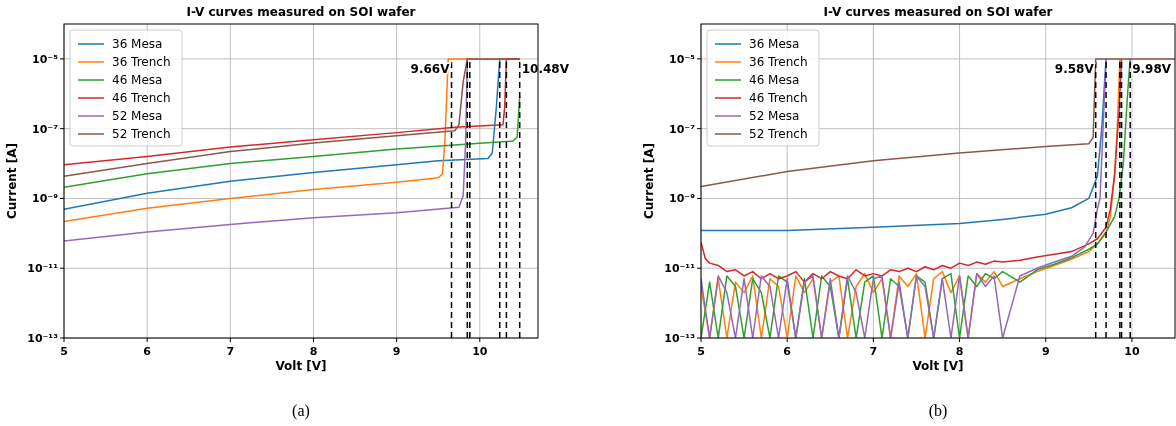 The width and height of the screenshot is (1176, 426). Describe the element at coordinates (545, 68) in the screenshot. I see `ref-line-label: 10.48V` at that location.